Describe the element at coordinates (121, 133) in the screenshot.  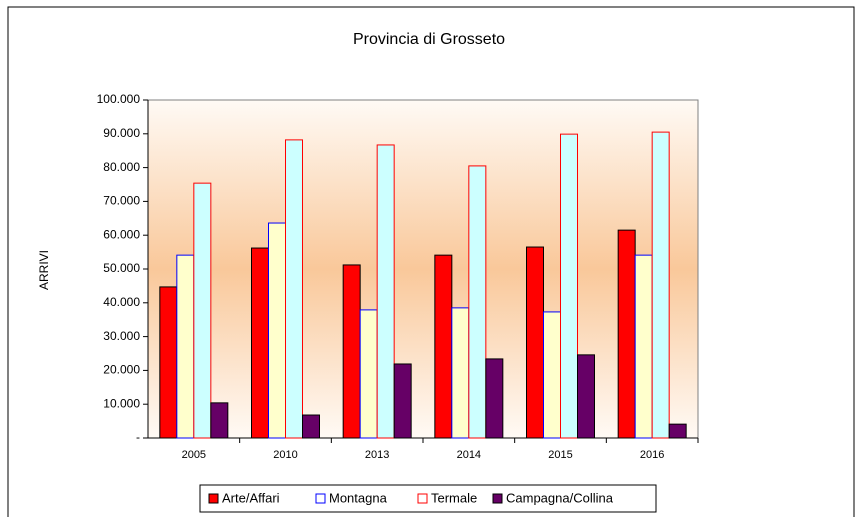
I see `y-tick-label: 90.000` at that location.